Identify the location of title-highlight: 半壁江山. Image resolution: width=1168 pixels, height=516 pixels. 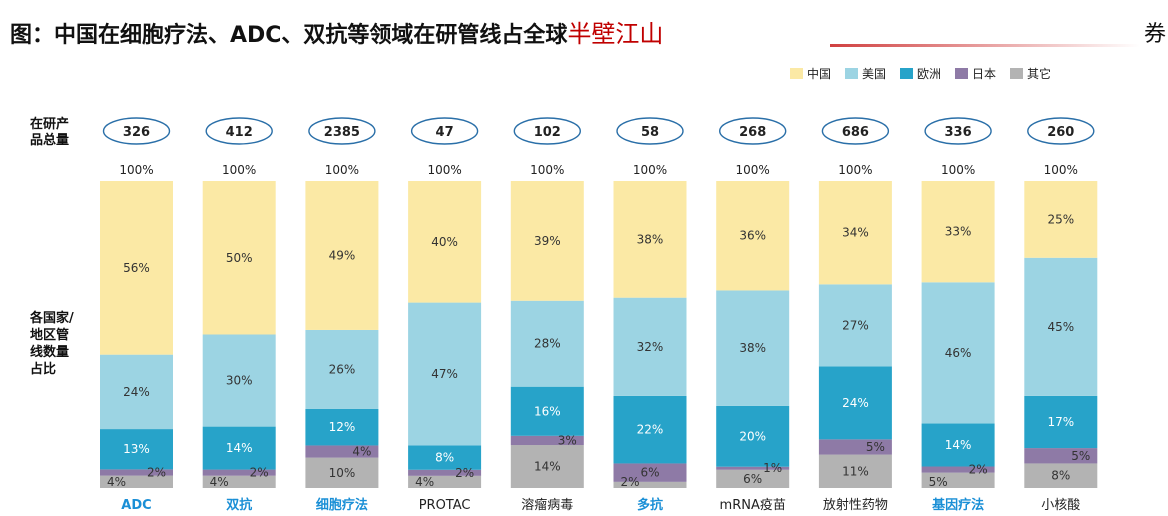
(615, 34).